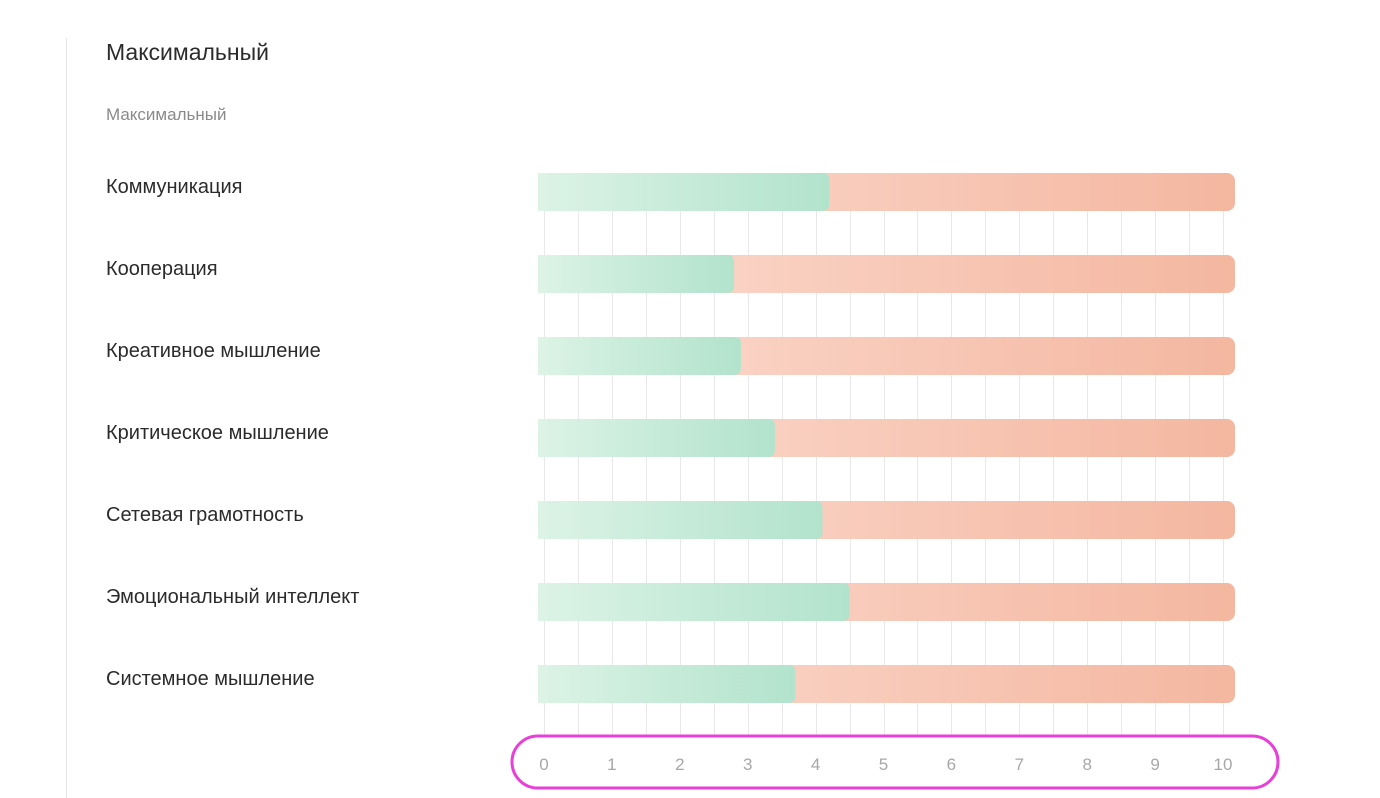 This screenshot has height=798, width=1380. I want to click on x-tick-label: 2, so click(679, 764).